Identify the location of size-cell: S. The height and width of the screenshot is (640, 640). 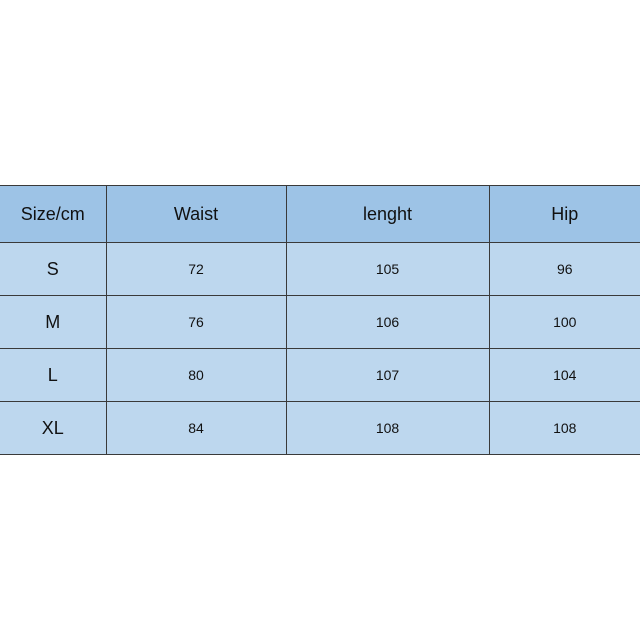
(53, 269).